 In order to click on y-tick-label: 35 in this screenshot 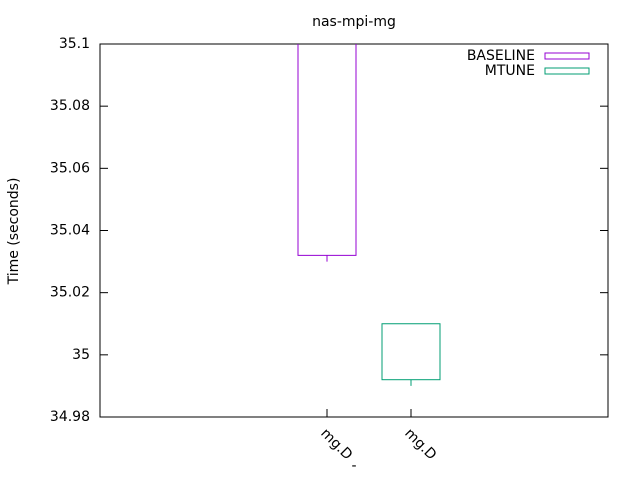, I will do `click(81, 355)`.